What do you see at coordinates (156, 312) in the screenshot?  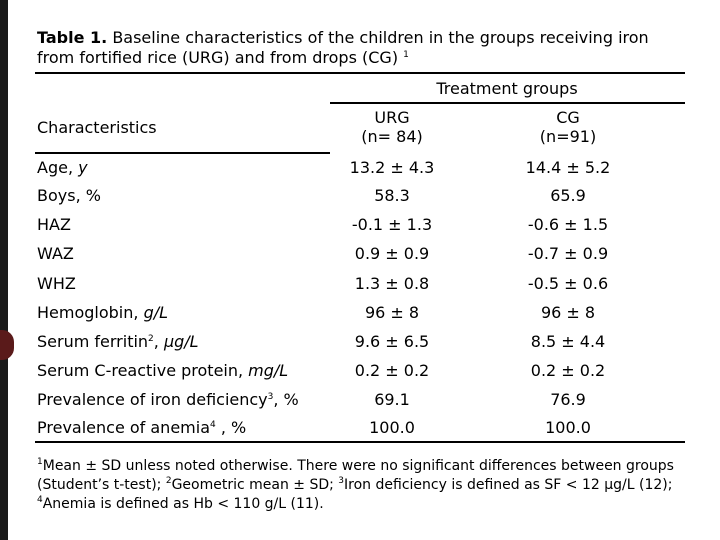 I see `text-part: g/L` at bounding box center [156, 312].